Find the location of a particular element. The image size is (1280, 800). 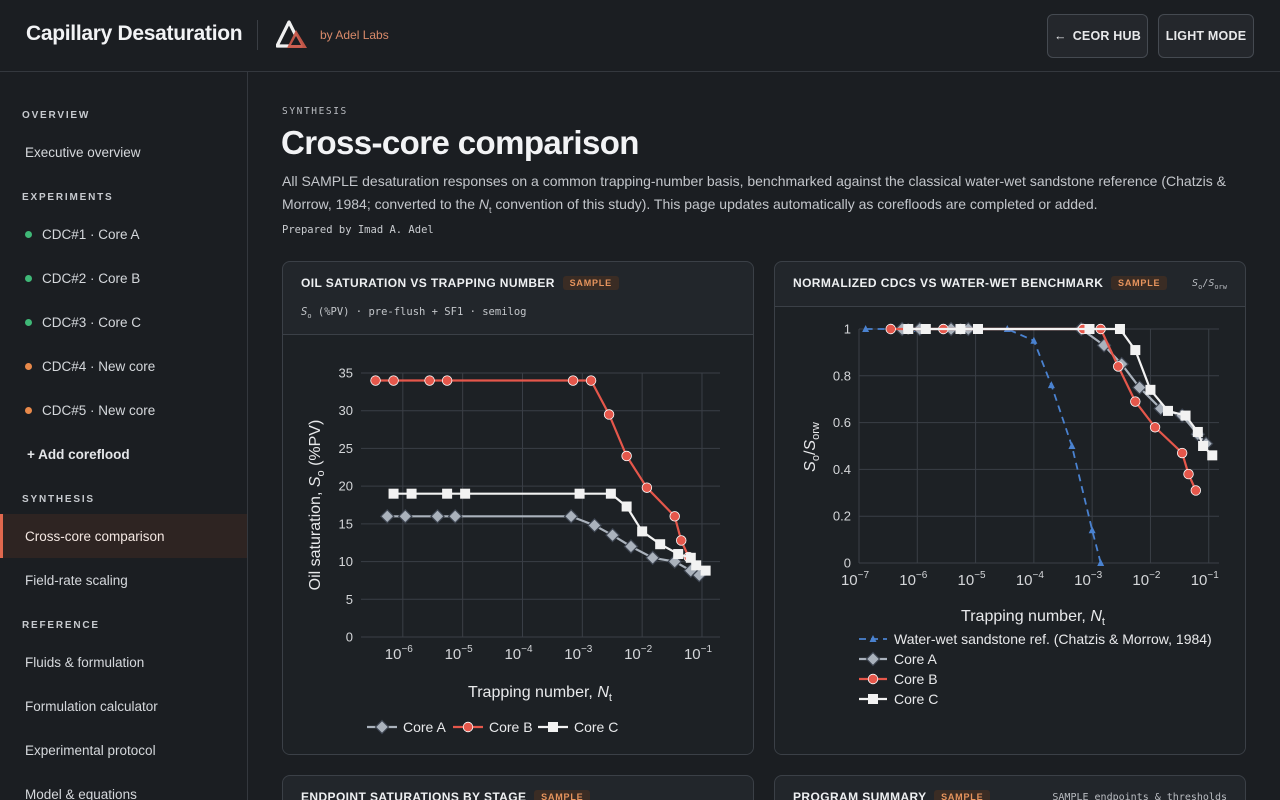

y-tick-label: 30 is located at coordinates (346, 410).